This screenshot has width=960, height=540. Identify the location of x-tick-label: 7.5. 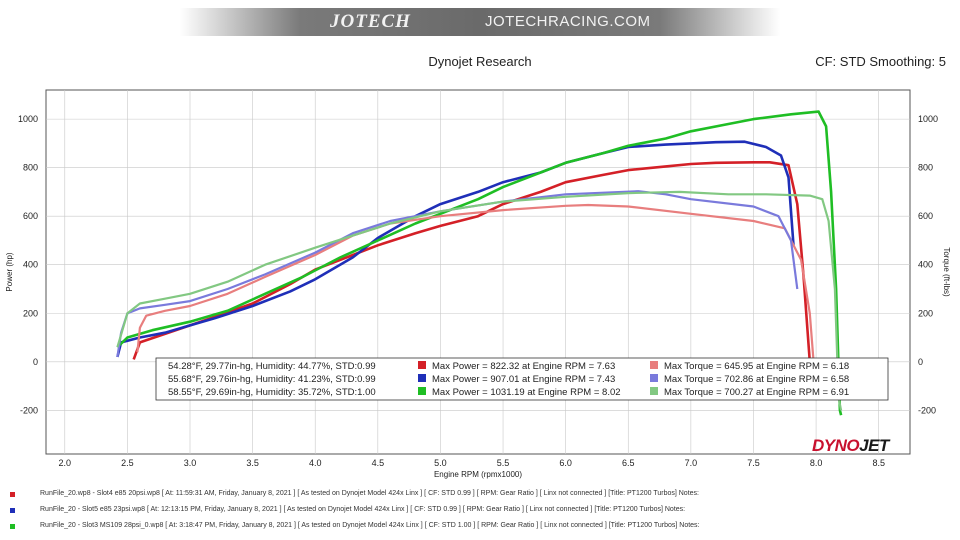
(753, 463).